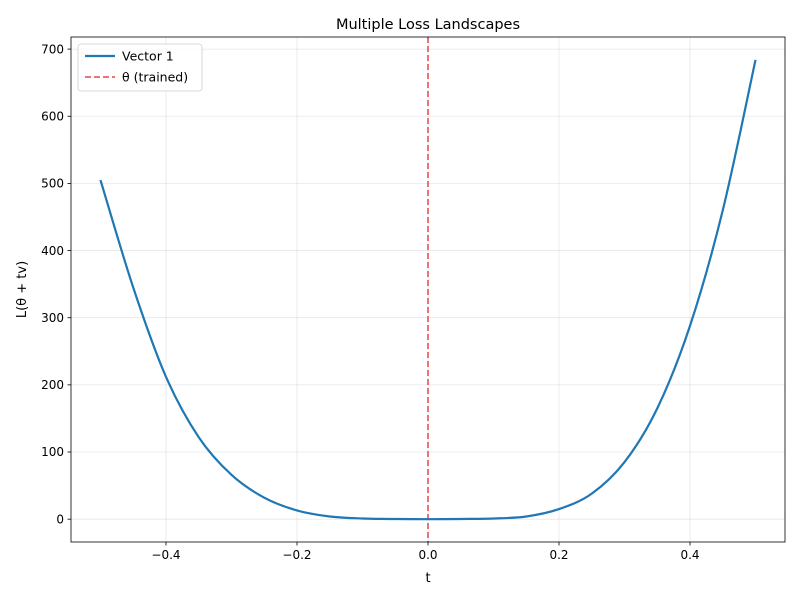 Image resolution: width=800 pixels, height=600 pixels. I want to click on y-tick-label: 0, so click(60, 519).